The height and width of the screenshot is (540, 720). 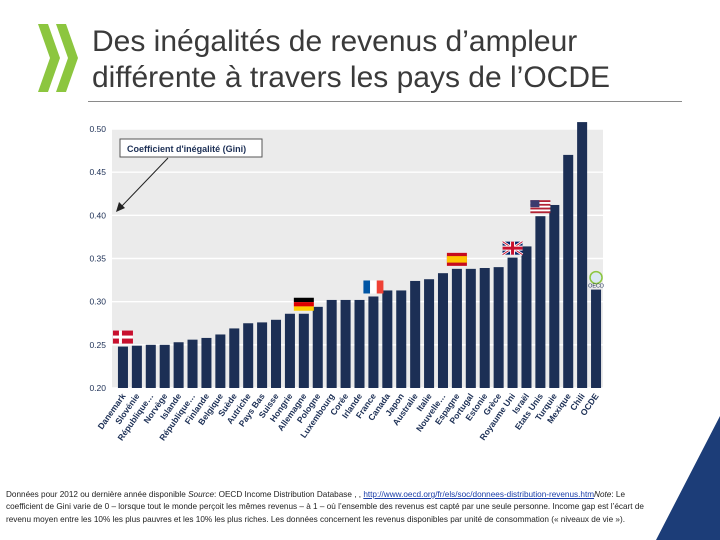 I want to click on y-tick-label: 0.50, so click(x=97, y=129).